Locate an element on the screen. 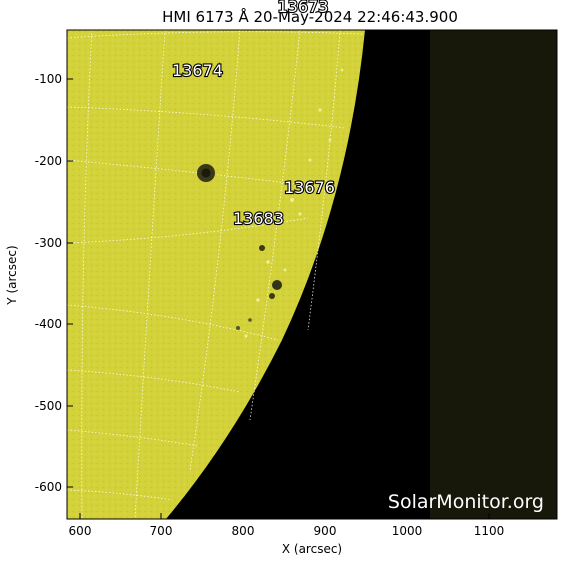 The height and width of the screenshot is (564, 564). top-region-label: 13673 is located at coordinates (303, 8).